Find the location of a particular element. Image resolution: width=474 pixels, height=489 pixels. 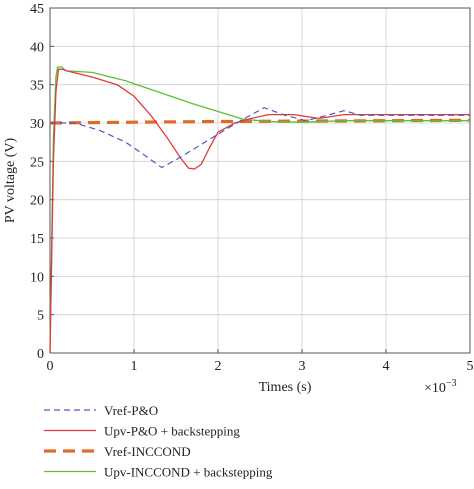

y-tick-label: 20 is located at coordinates (37, 201).